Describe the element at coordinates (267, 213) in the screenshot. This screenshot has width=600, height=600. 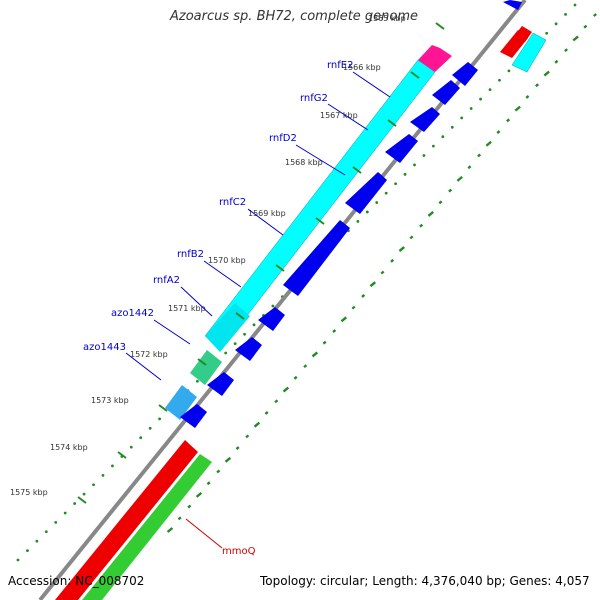
I see `tick-label: 1569 kbp` at that location.